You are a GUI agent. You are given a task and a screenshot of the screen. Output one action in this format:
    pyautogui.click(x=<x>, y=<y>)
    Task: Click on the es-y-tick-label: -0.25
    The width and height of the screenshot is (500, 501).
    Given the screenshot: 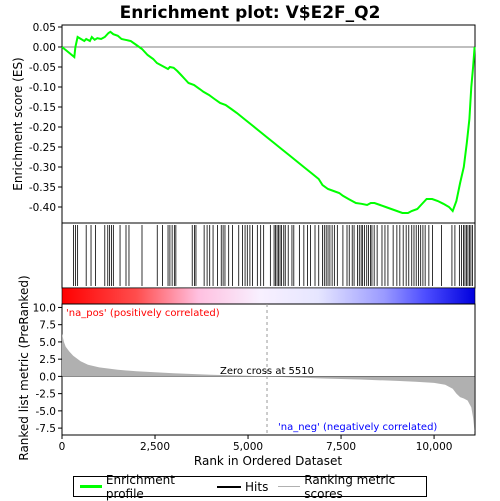 What is the action you would take?
    pyautogui.click(x=42, y=148)
    